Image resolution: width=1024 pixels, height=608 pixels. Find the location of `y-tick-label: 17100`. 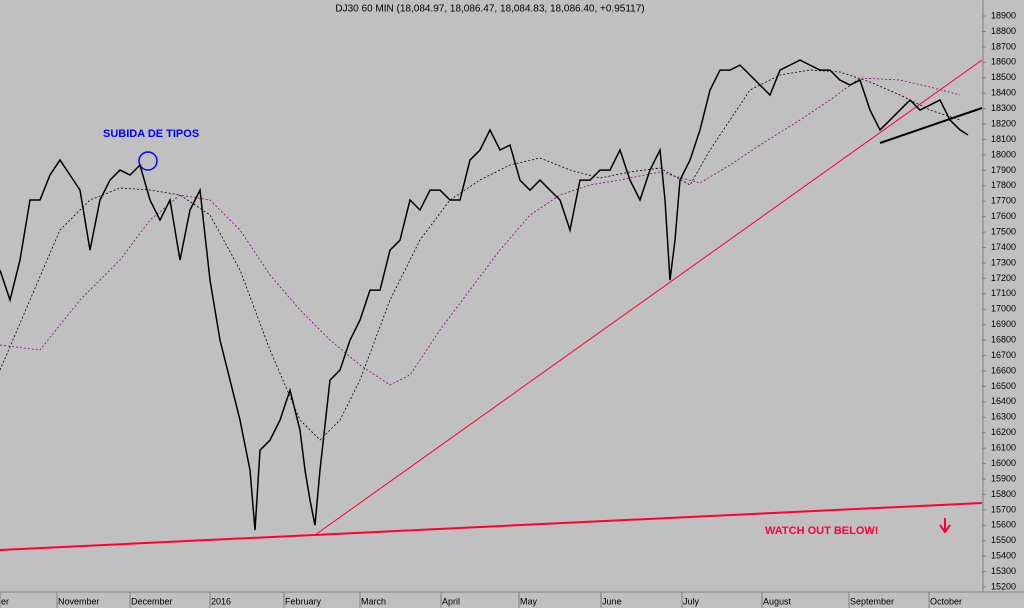

y-tick-label: 17100 is located at coordinates (1003, 293).